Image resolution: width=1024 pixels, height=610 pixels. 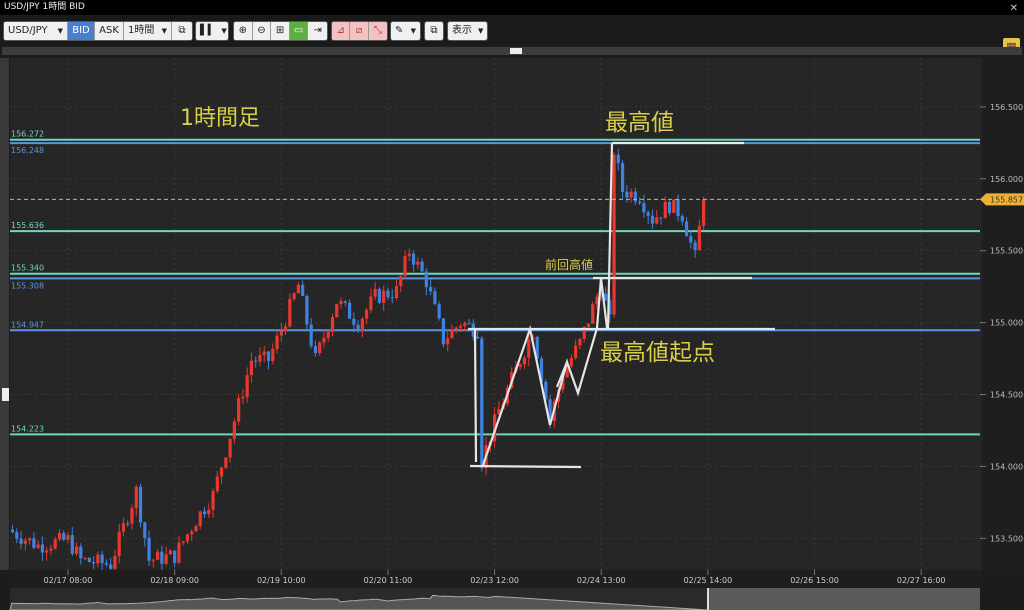 I want to click on add-indicator-icon: ⊿, so click(x=341, y=31).